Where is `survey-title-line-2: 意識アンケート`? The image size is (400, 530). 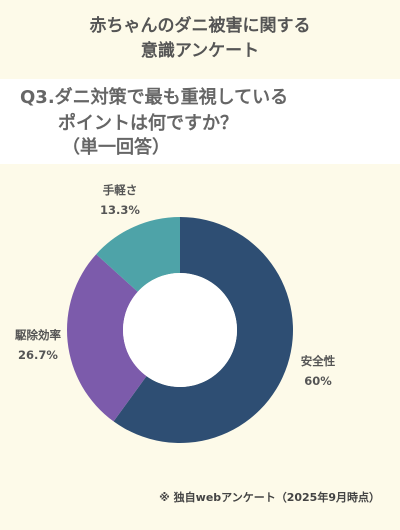
survey-title-line-2: 意識アンケート is located at coordinates (200, 51).